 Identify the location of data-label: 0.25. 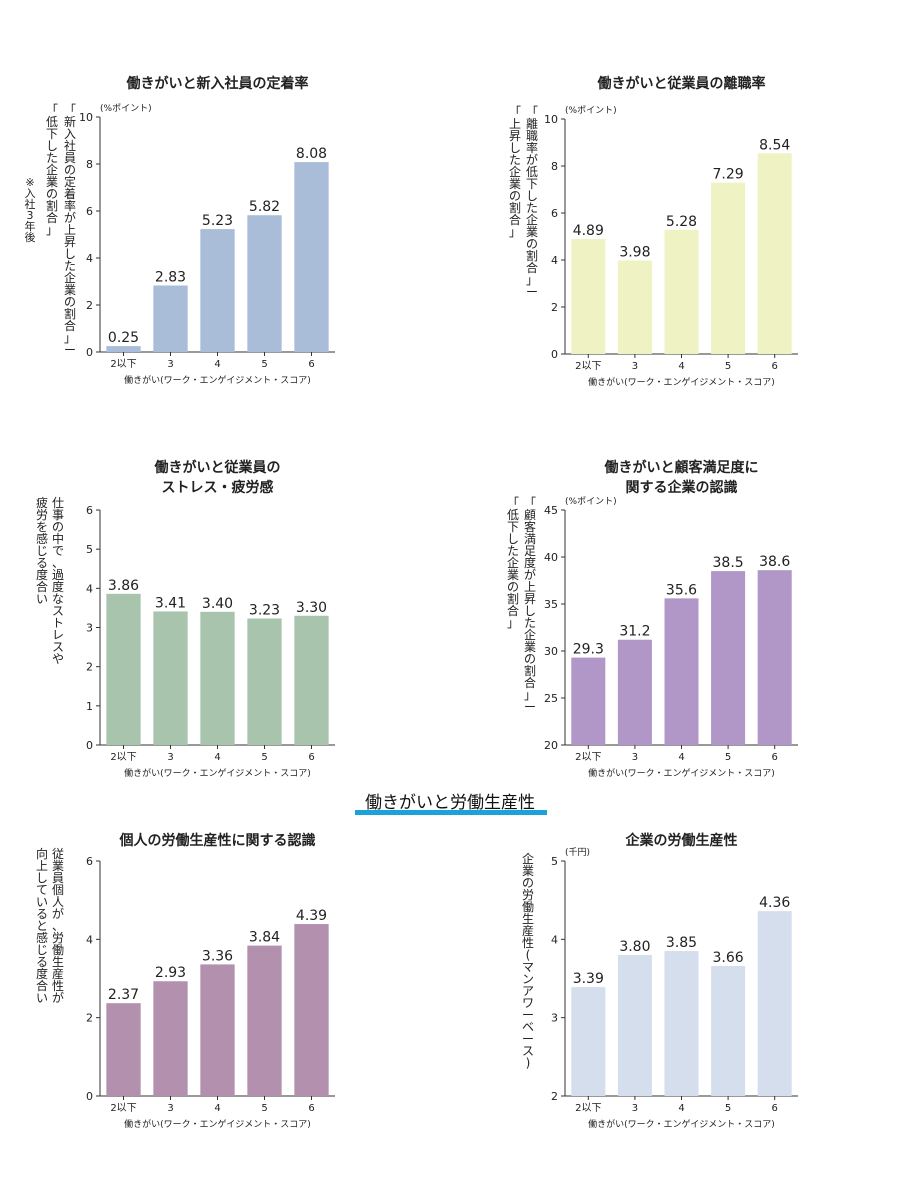
(123, 338).